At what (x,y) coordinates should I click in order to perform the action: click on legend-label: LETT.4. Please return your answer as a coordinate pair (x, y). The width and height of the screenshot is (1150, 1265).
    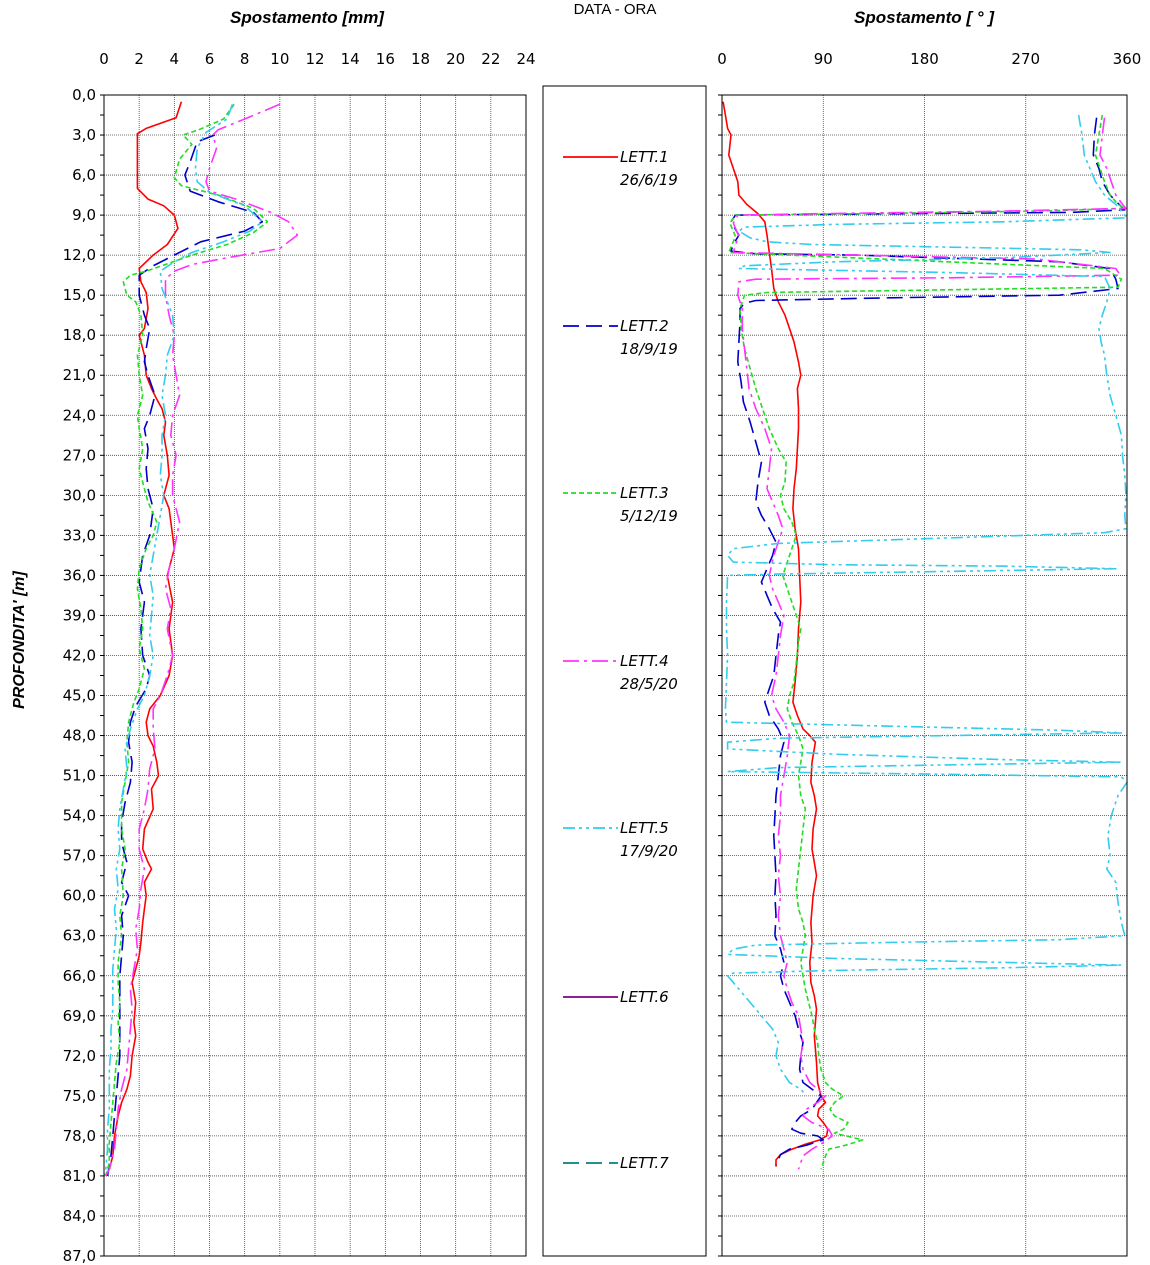
    Looking at the image, I should click on (644, 661).